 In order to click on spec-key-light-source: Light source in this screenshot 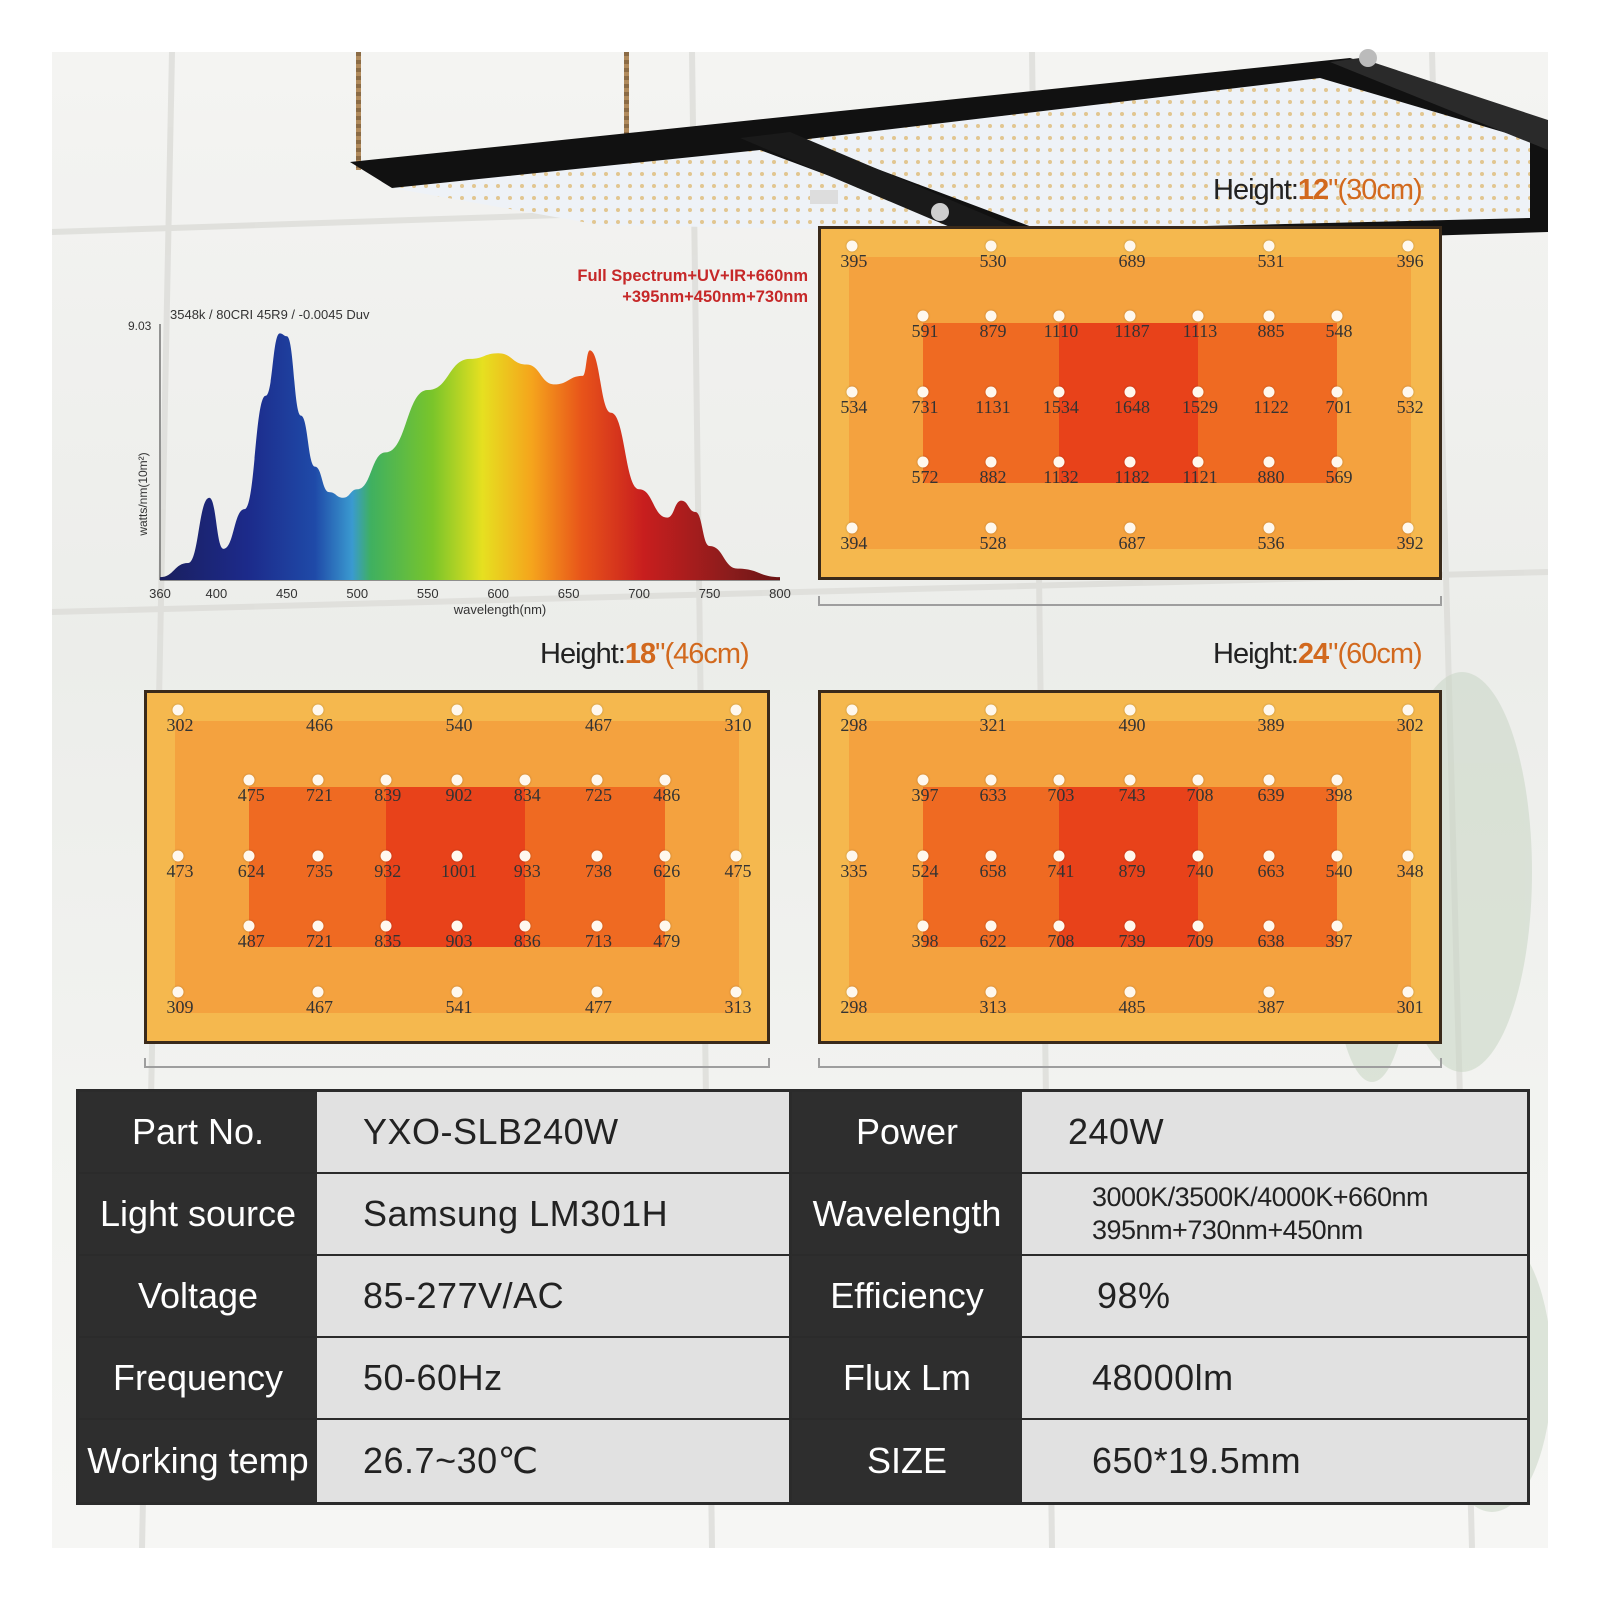, I will do `click(198, 1215)`.